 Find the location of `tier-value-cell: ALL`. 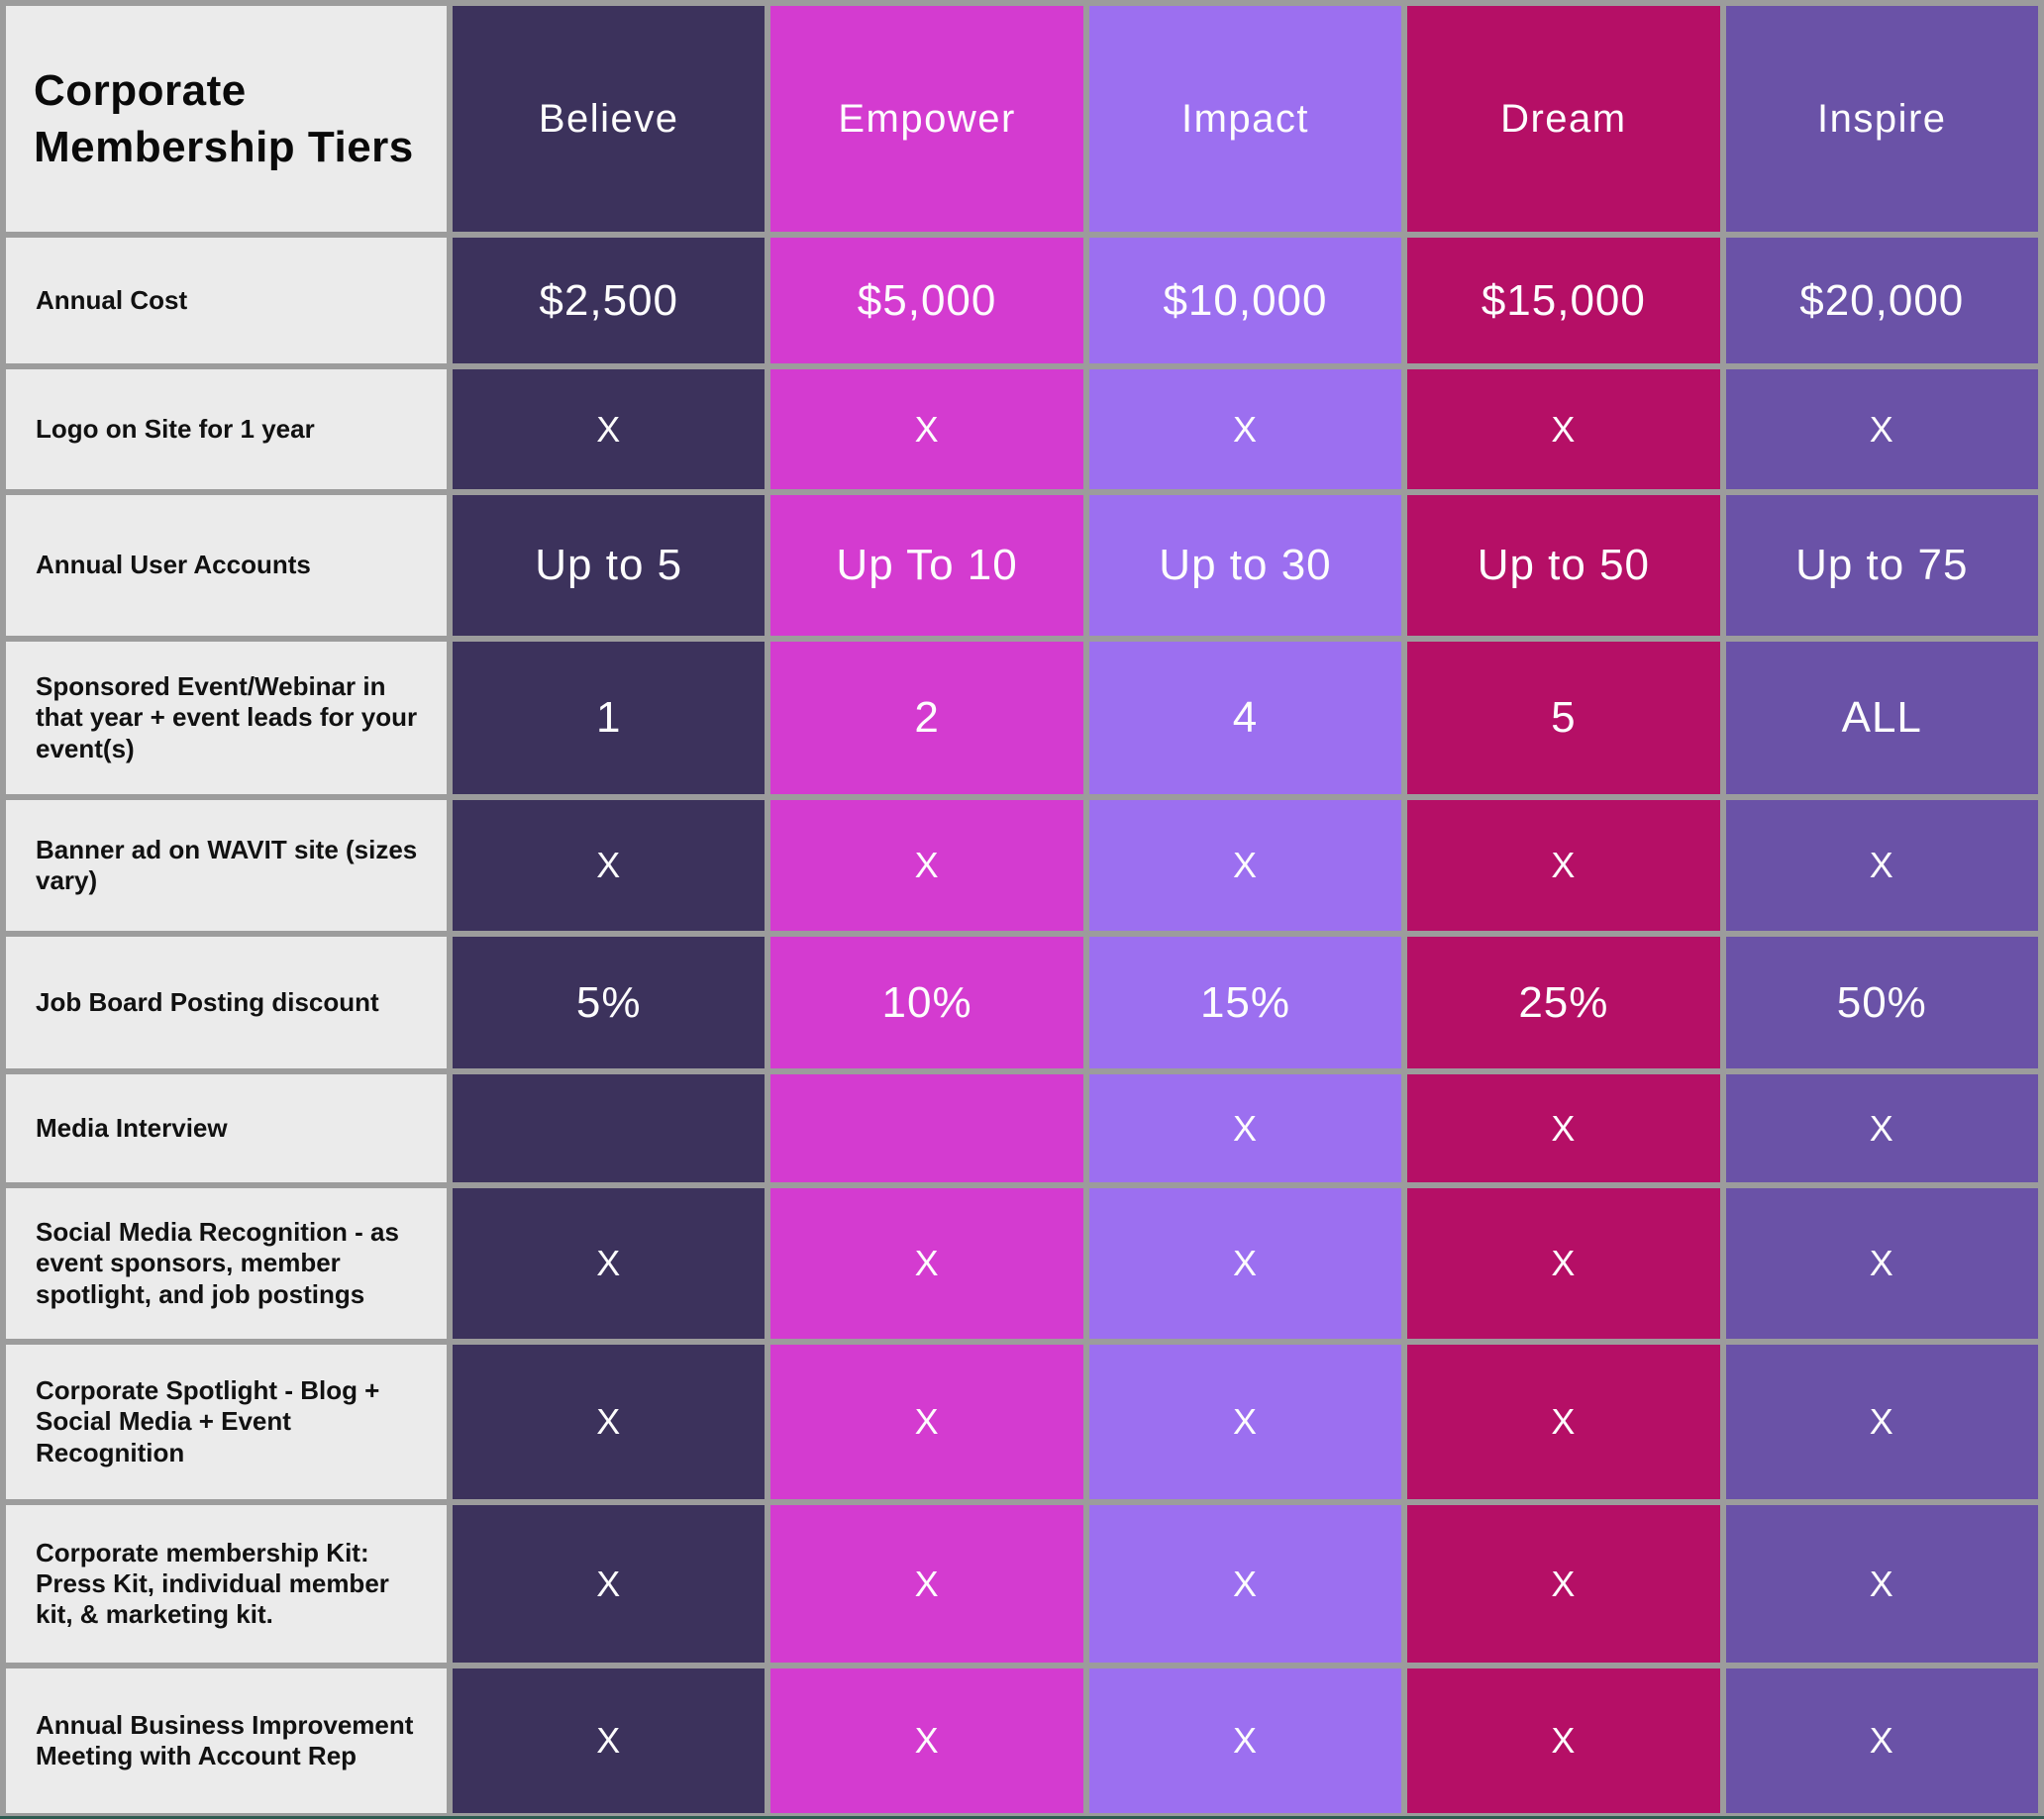

tier-value-cell: ALL is located at coordinates (1881, 718).